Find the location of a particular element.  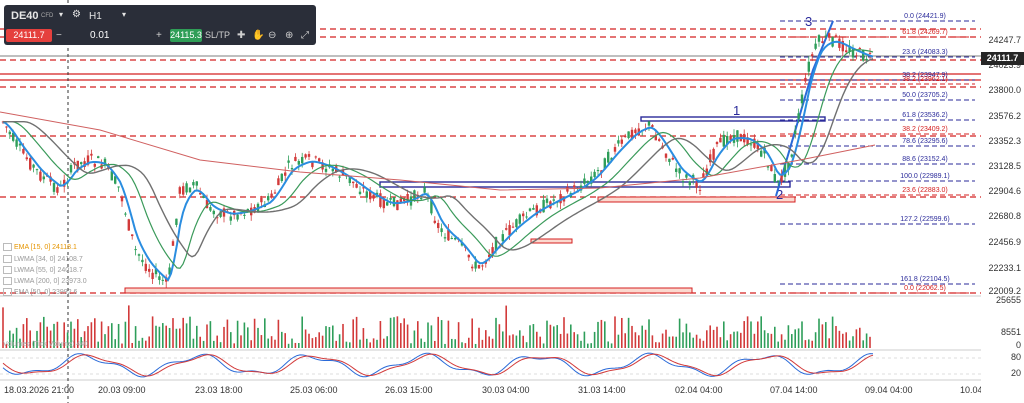

fib-level-label: 78.6 (23295.6) is located at coordinates (925, 141).